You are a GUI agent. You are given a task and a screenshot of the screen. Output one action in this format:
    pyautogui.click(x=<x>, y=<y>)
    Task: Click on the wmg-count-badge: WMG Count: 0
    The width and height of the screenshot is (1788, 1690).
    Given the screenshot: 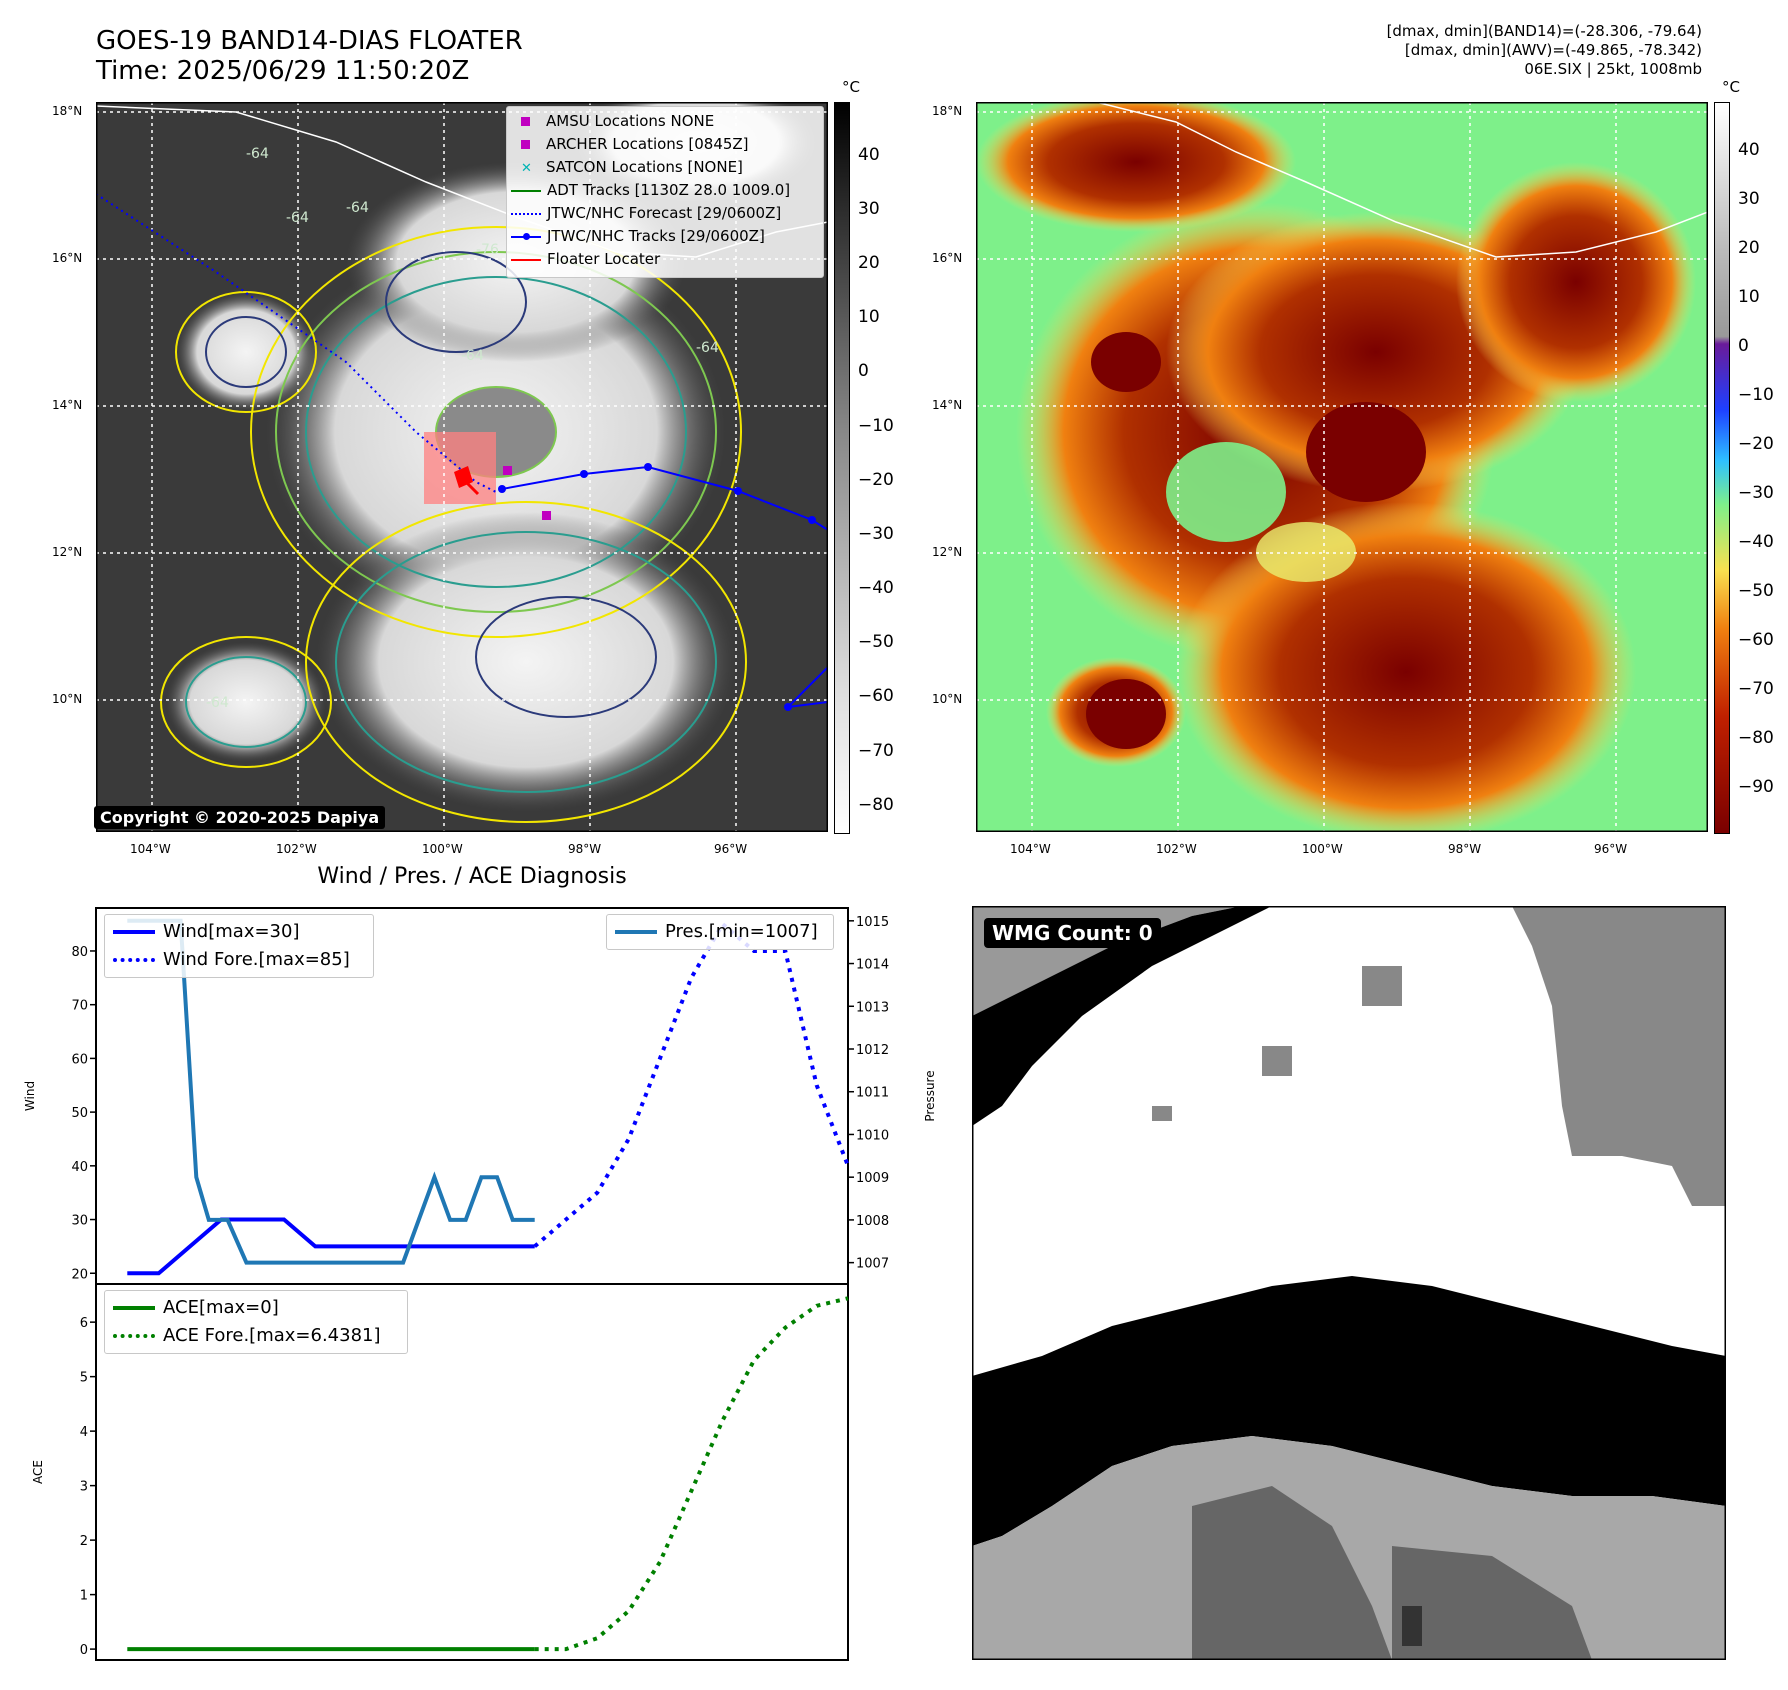 What is the action you would take?
    pyautogui.click(x=1072, y=933)
    